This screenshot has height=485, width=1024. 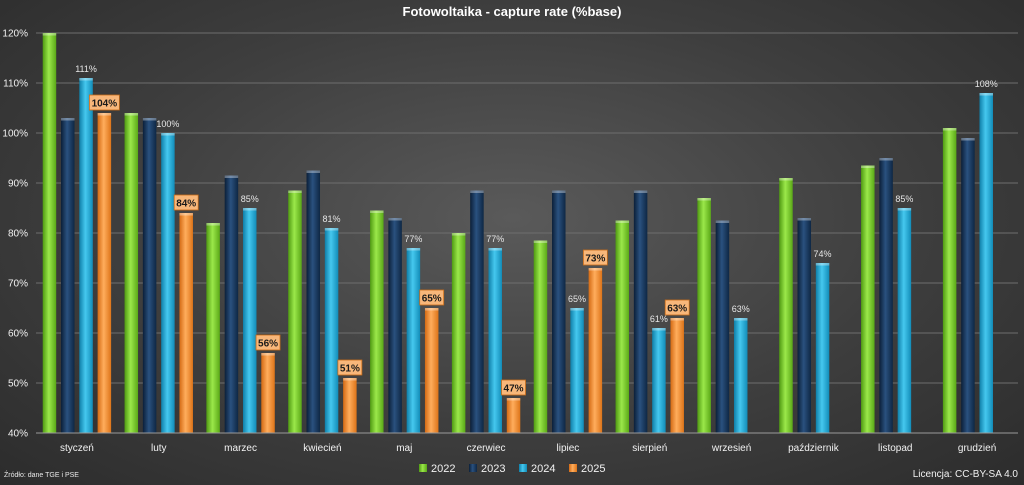 What do you see at coordinates (741, 309) in the screenshot?
I see `data-label: 63%` at bounding box center [741, 309].